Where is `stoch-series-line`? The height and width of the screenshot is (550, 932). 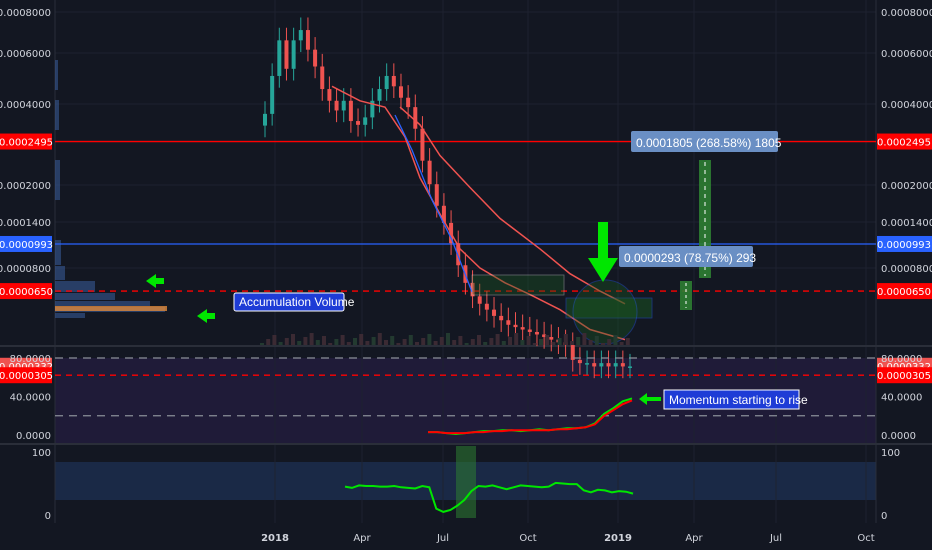
stoch-series-line is located at coordinates (489, 497).